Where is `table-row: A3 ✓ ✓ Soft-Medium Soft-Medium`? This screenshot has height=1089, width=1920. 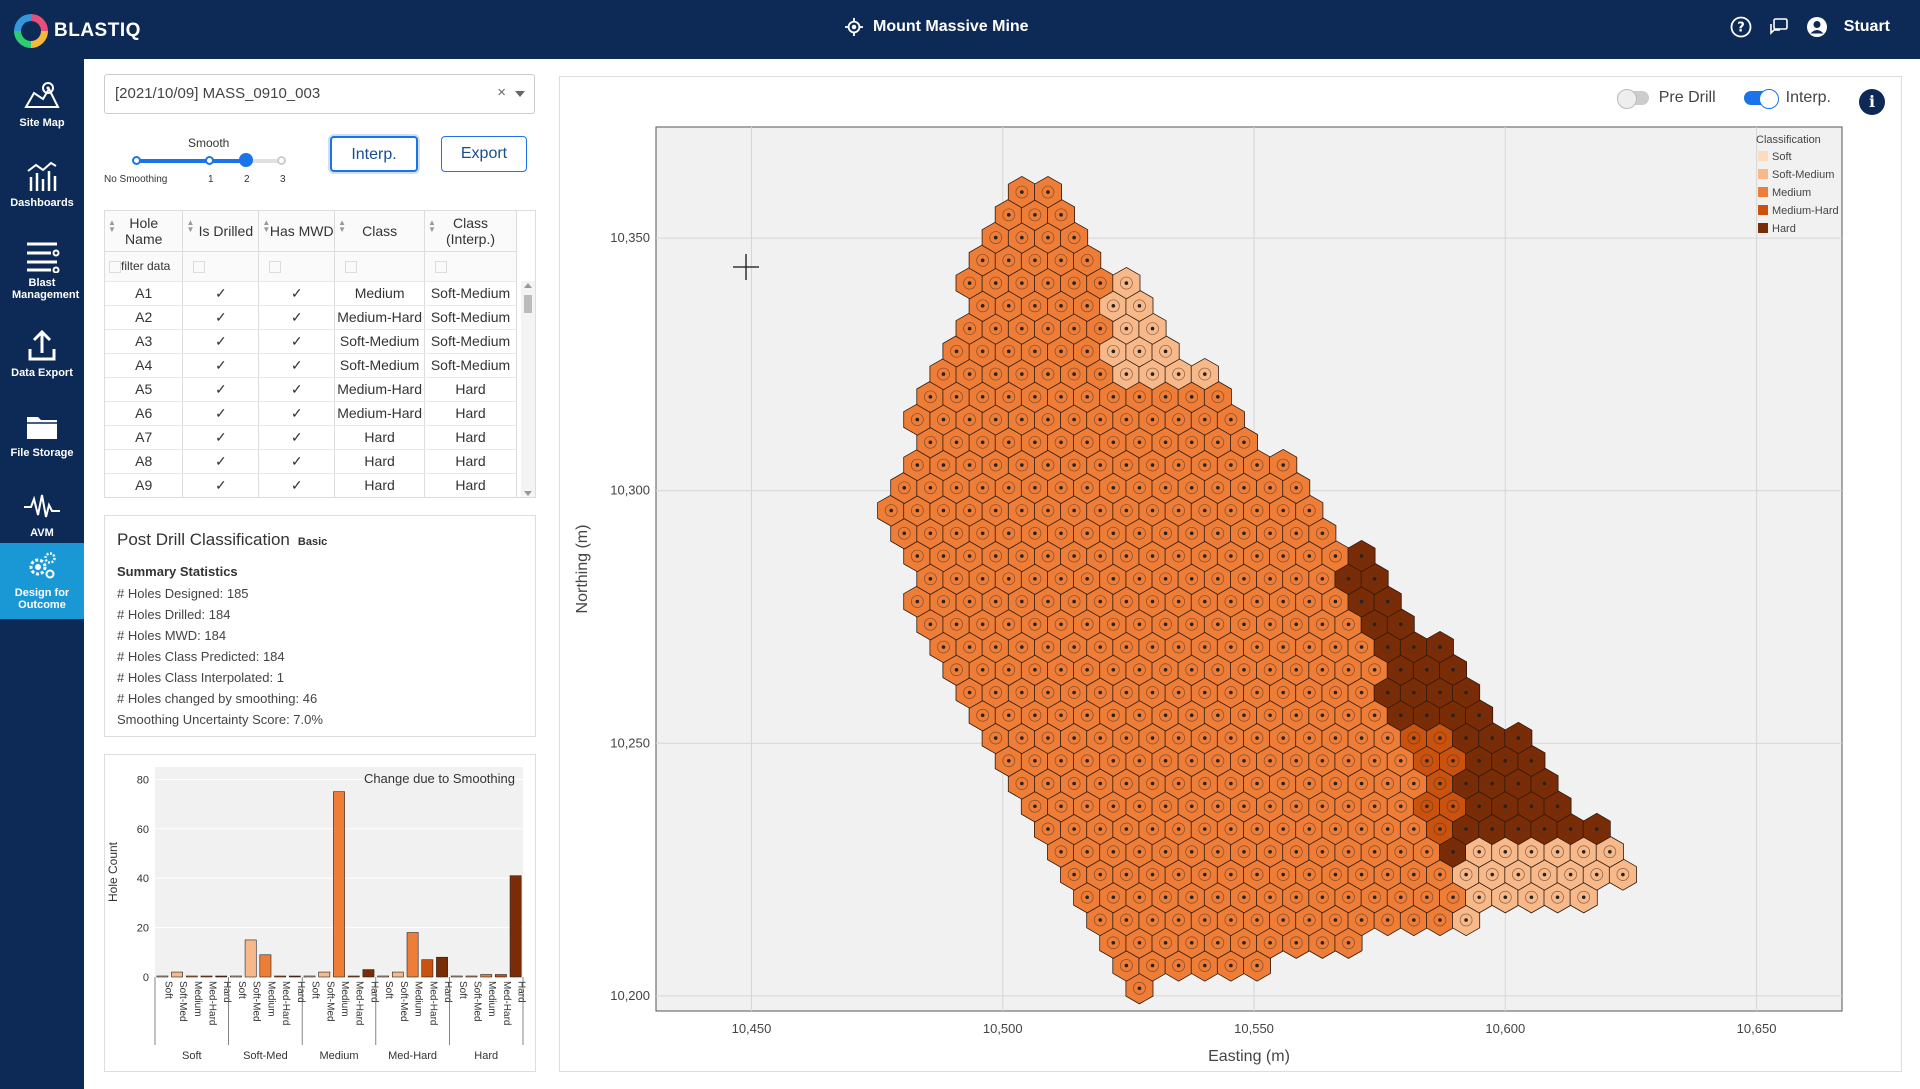 table-row: A3 ✓ ✓ Soft-Medium Soft-Medium is located at coordinates (311, 341).